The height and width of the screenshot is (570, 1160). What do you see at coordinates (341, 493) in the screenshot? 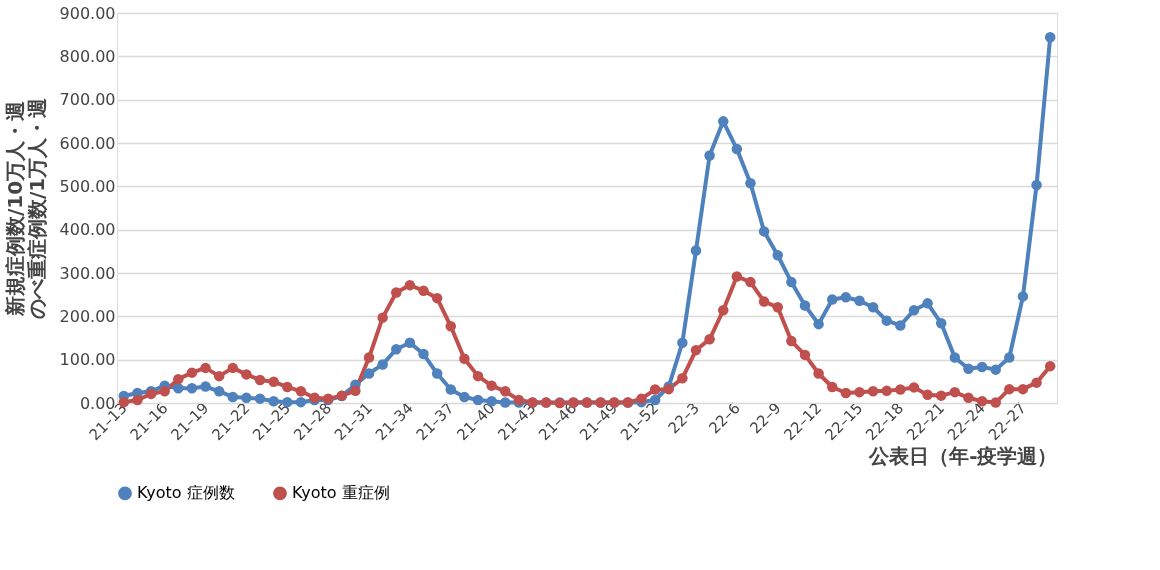
I see `legend-label: Kyoto 重症例` at bounding box center [341, 493].